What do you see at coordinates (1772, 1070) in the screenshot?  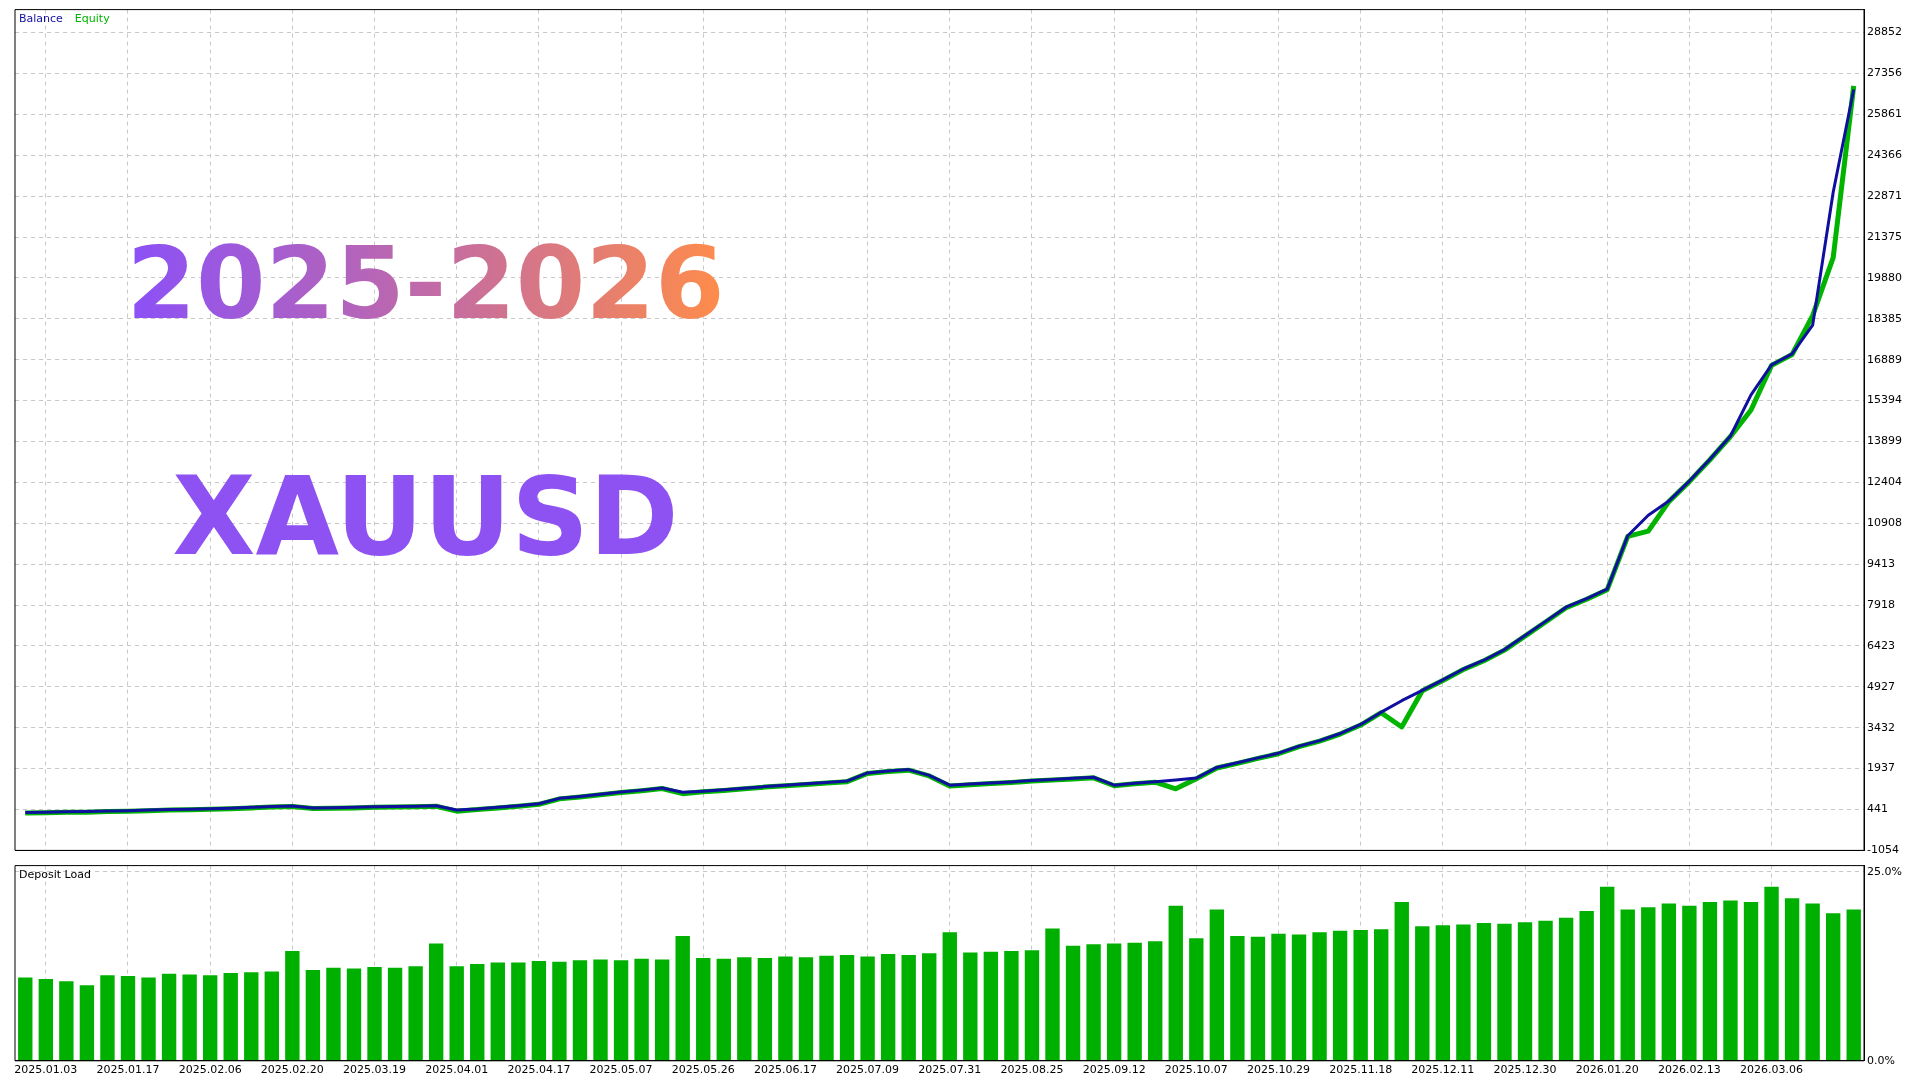 I see `x-tick-label: 2026.03.06` at bounding box center [1772, 1070].